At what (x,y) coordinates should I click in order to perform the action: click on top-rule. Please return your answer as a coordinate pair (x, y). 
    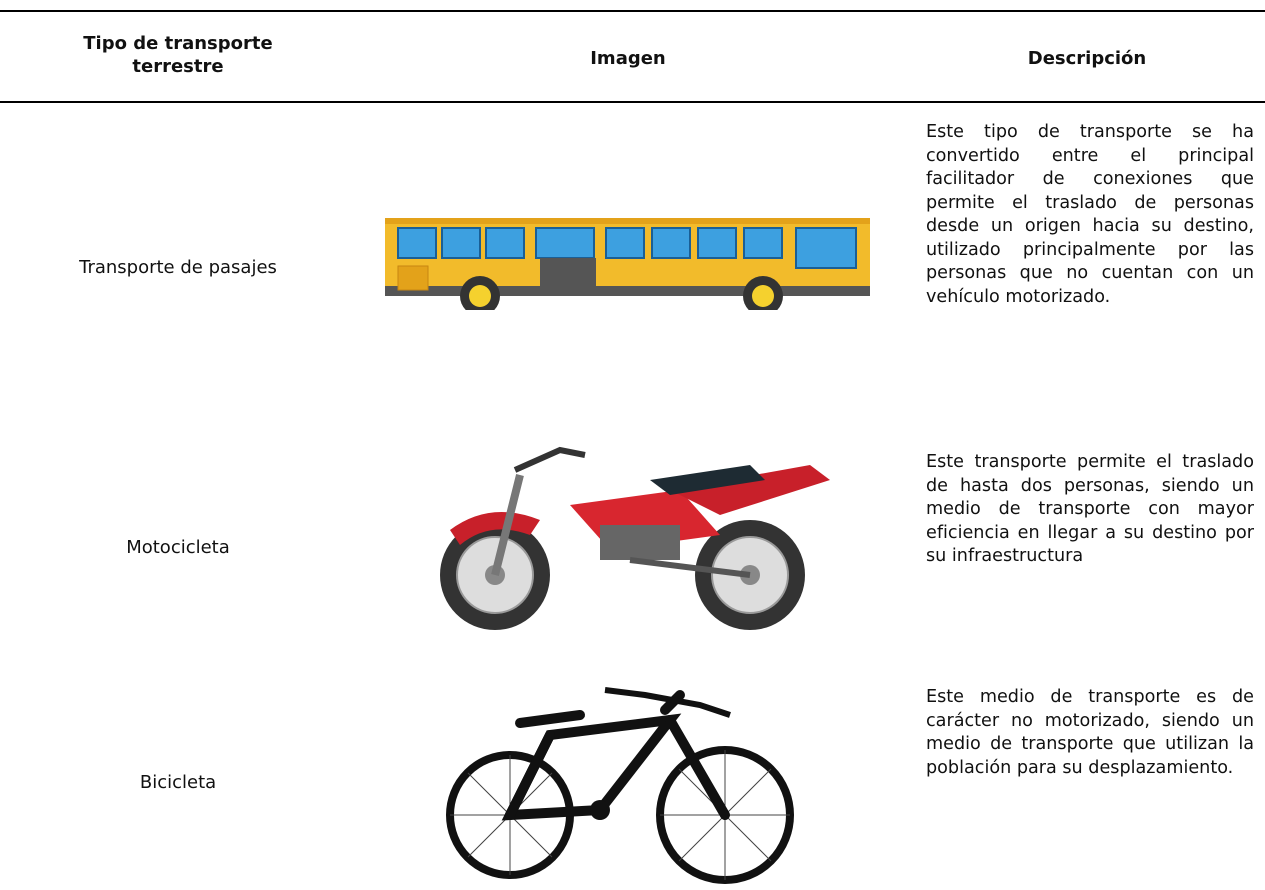
    Looking at the image, I should click on (632, 11).